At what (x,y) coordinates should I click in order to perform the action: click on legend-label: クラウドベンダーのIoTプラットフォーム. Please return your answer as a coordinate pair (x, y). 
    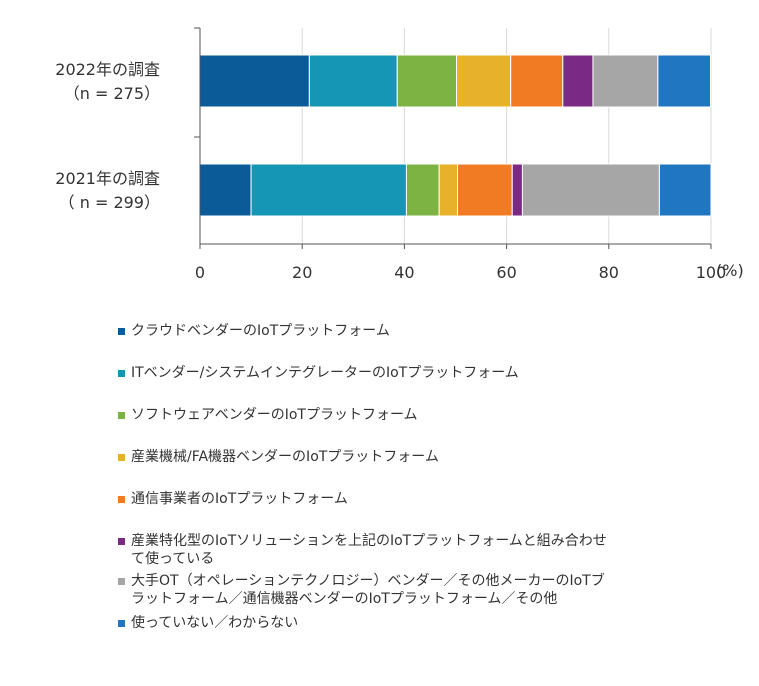
    Looking at the image, I should click on (421, 331).